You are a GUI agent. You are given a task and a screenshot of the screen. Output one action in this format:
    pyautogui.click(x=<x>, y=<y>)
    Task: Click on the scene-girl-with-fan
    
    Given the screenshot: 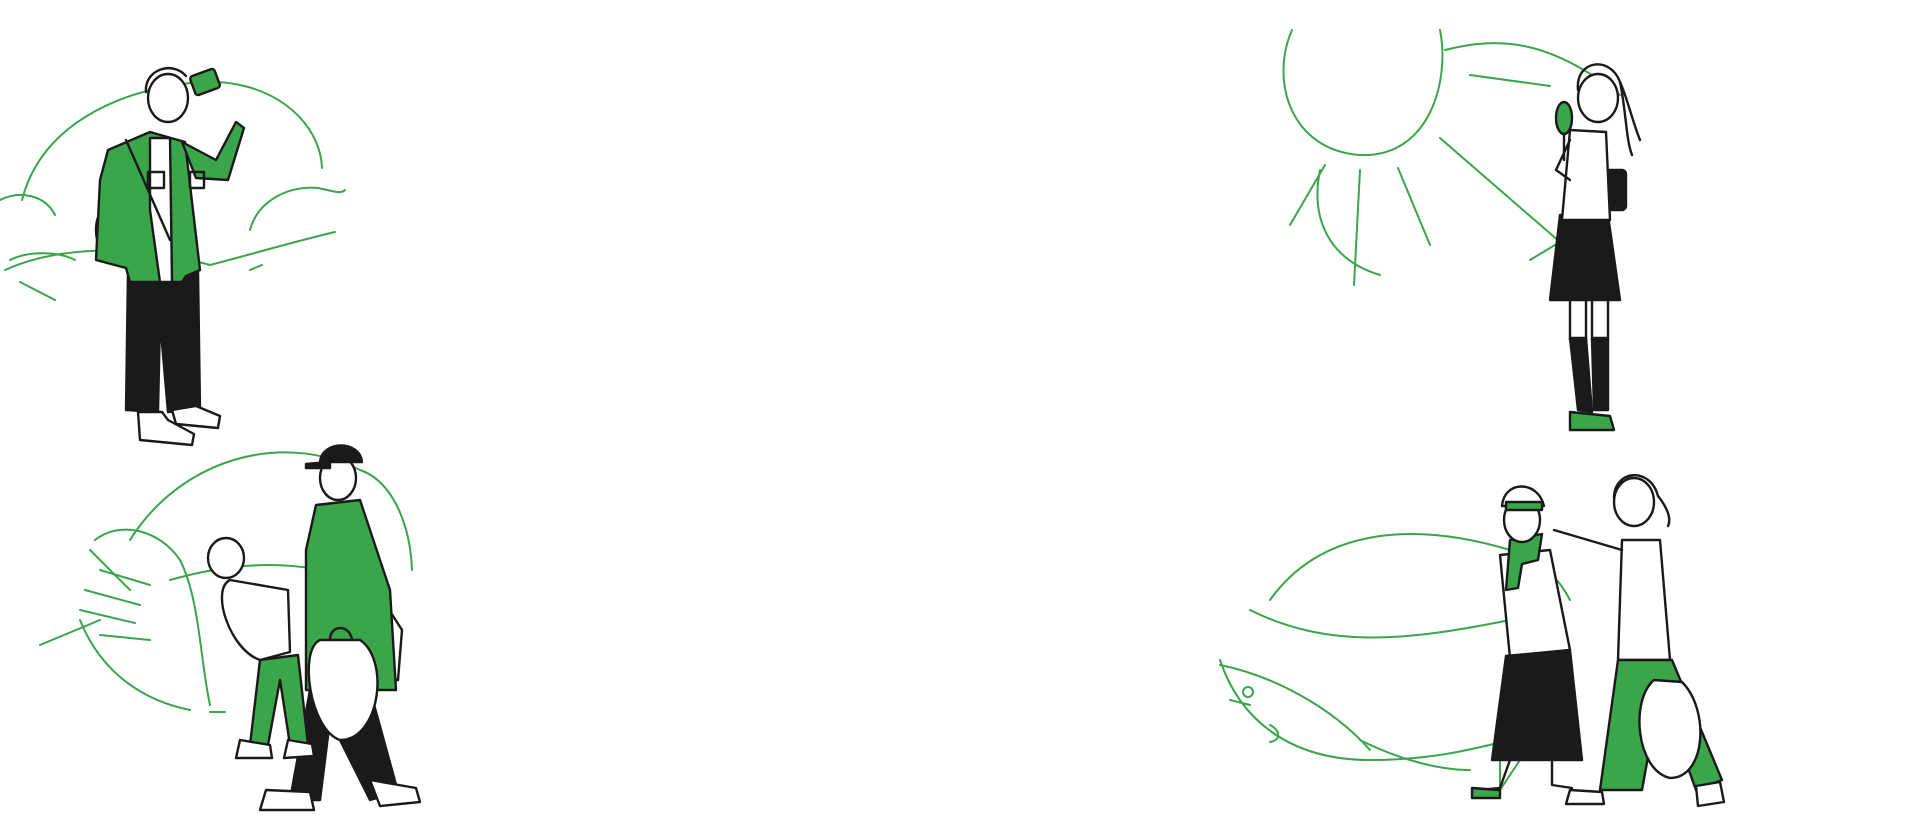 What is the action you would take?
    pyautogui.click(x=1480, y=230)
    